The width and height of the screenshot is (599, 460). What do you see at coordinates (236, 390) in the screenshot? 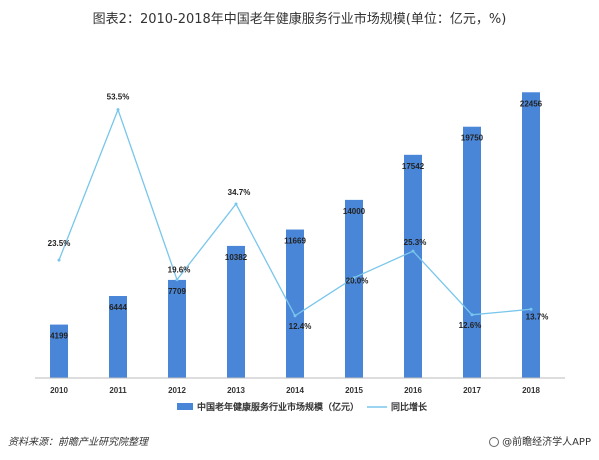
I see `x-tick-label: 2013` at bounding box center [236, 390].